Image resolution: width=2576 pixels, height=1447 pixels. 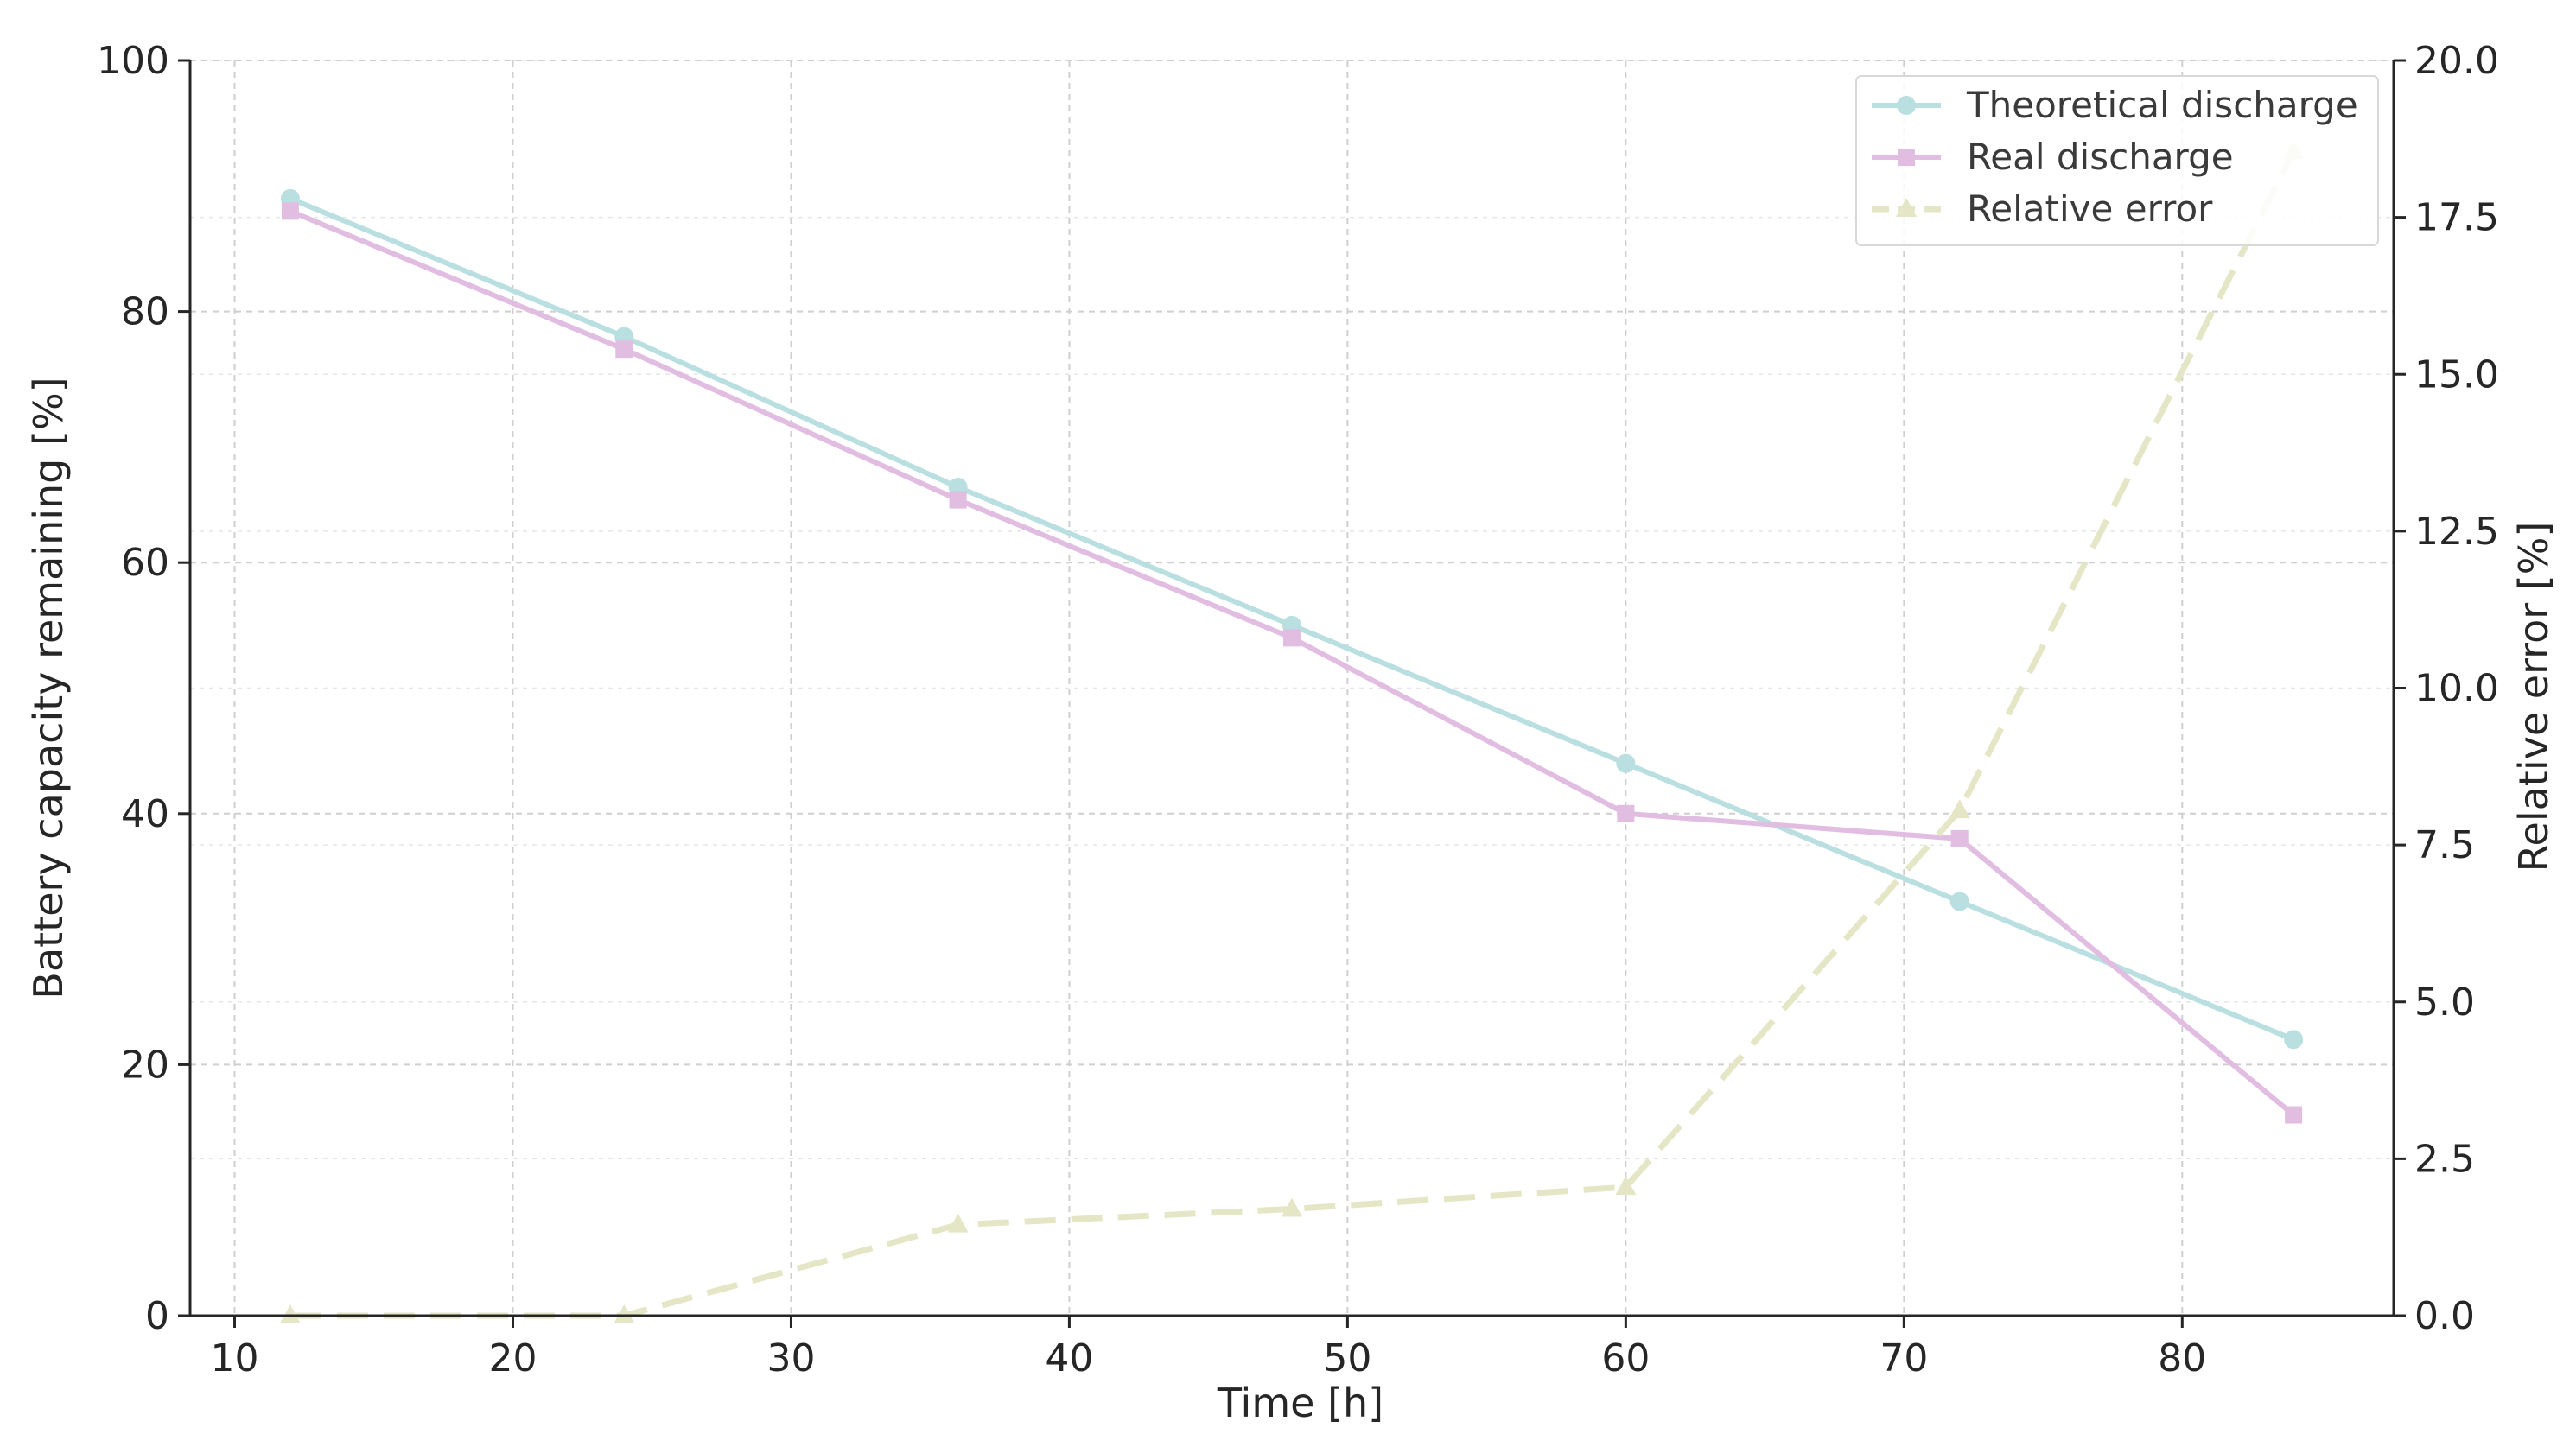 What do you see at coordinates (145, 1065) in the screenshot?
I see `y-tick-label-1: 20` at bounding box center [145, 1065].